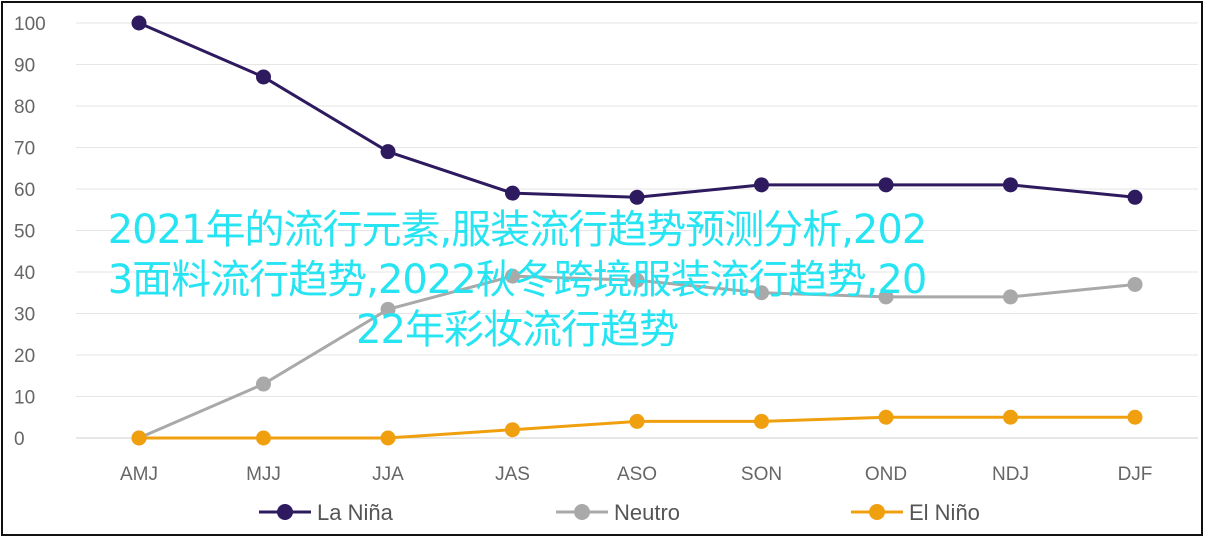  What do you see at coordinates (388, 474) in the screenshot?
I see `x-tick-label: JJA` at bounding box center [388, 474].